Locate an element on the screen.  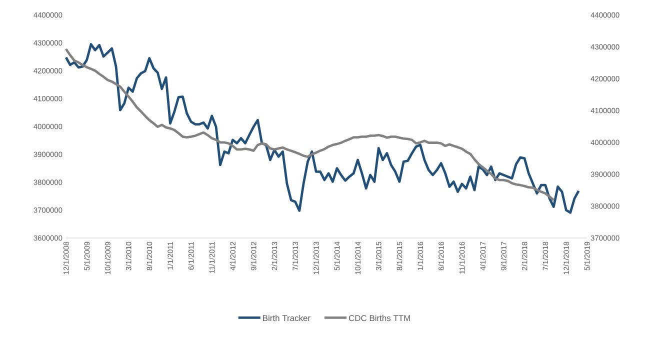
legend-label: CDC Births TTM is located at coordinates (379, 318).